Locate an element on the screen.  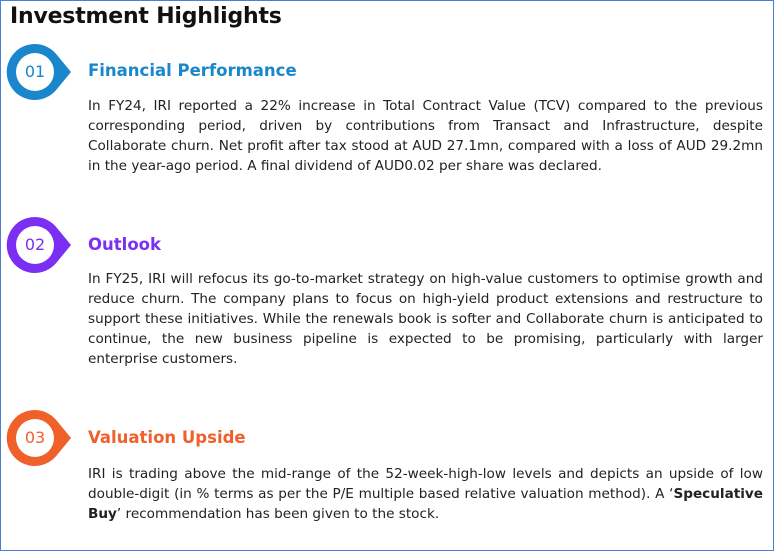
number-badge: 02 is located at coordinates (38, 245).